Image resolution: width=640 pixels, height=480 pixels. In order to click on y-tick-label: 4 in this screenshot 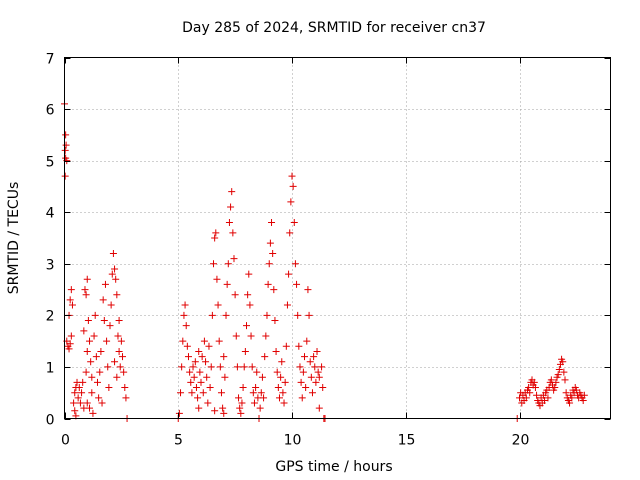, I will do `click(50, 214)`.